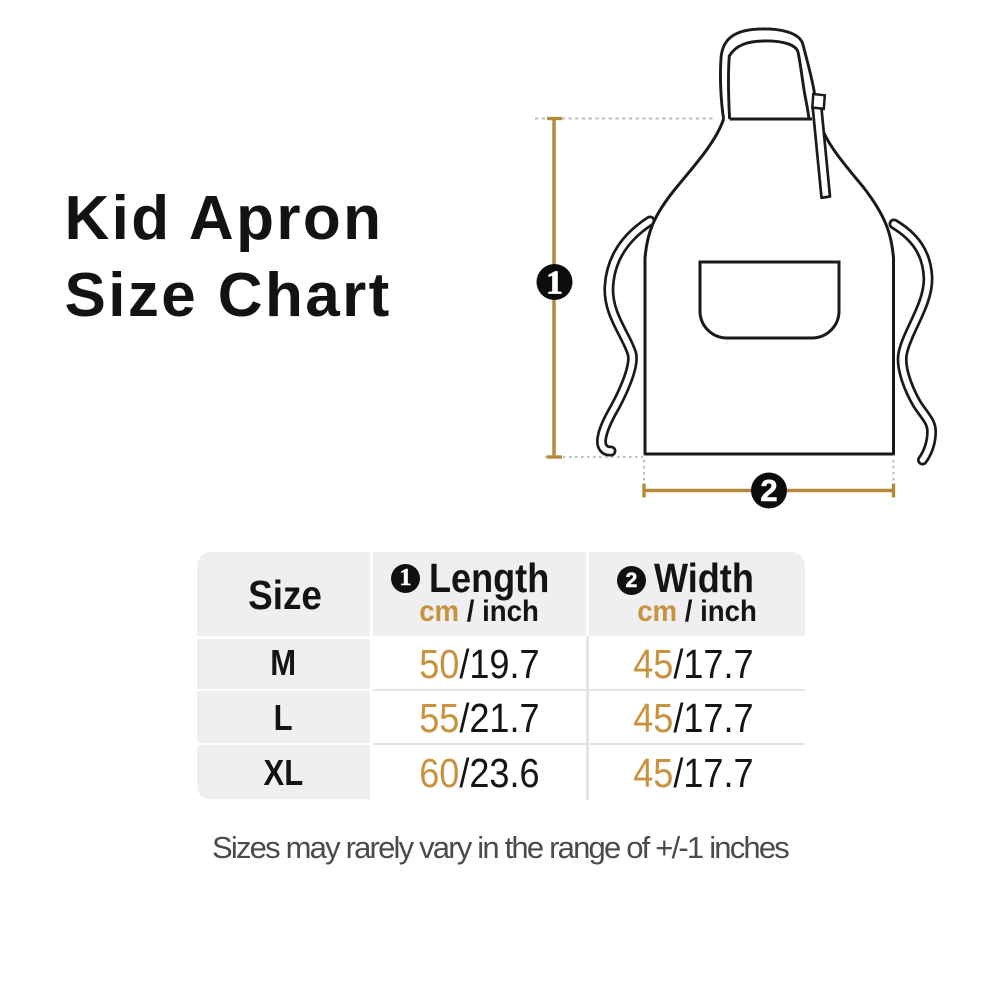 This screenshot has width=1000, height=1000. What do you see at coordinates (554, 283) in the screenshot?
I see `svg-text: 1` at bounding box center [554, 283].